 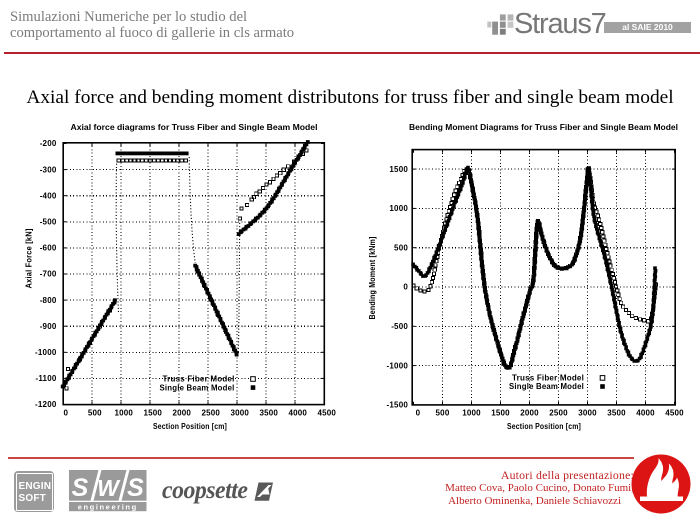 I want to click on svg-text: engineering, so click(x=107, y=507).